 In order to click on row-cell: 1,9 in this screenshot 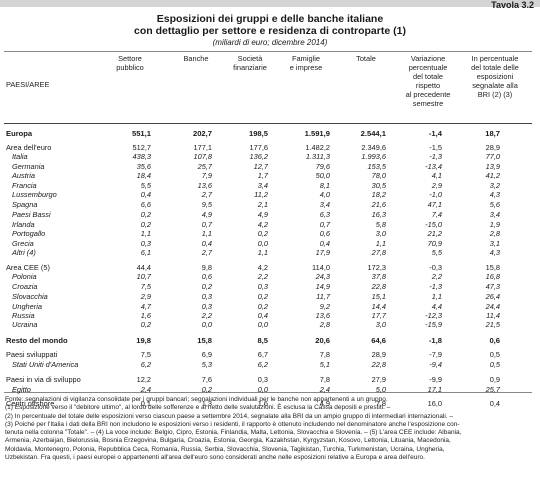, I will do `click(494, 224)`.